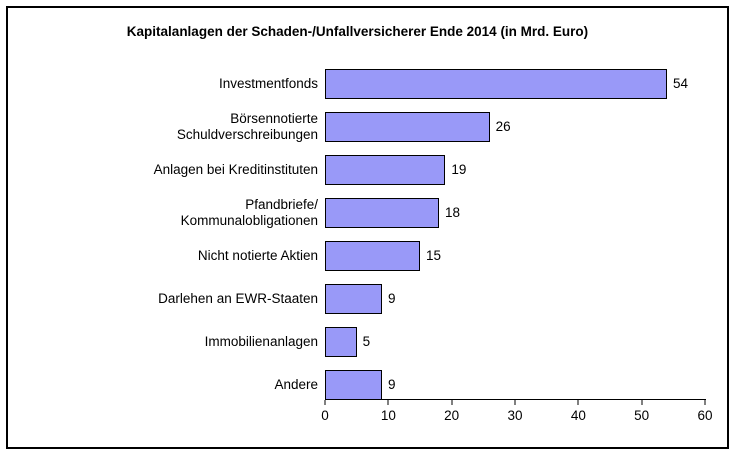 The image size is (739, 457). Describe the element at coordinates (453, 212) in the screenshot. I see `value-label: 18` at that location.